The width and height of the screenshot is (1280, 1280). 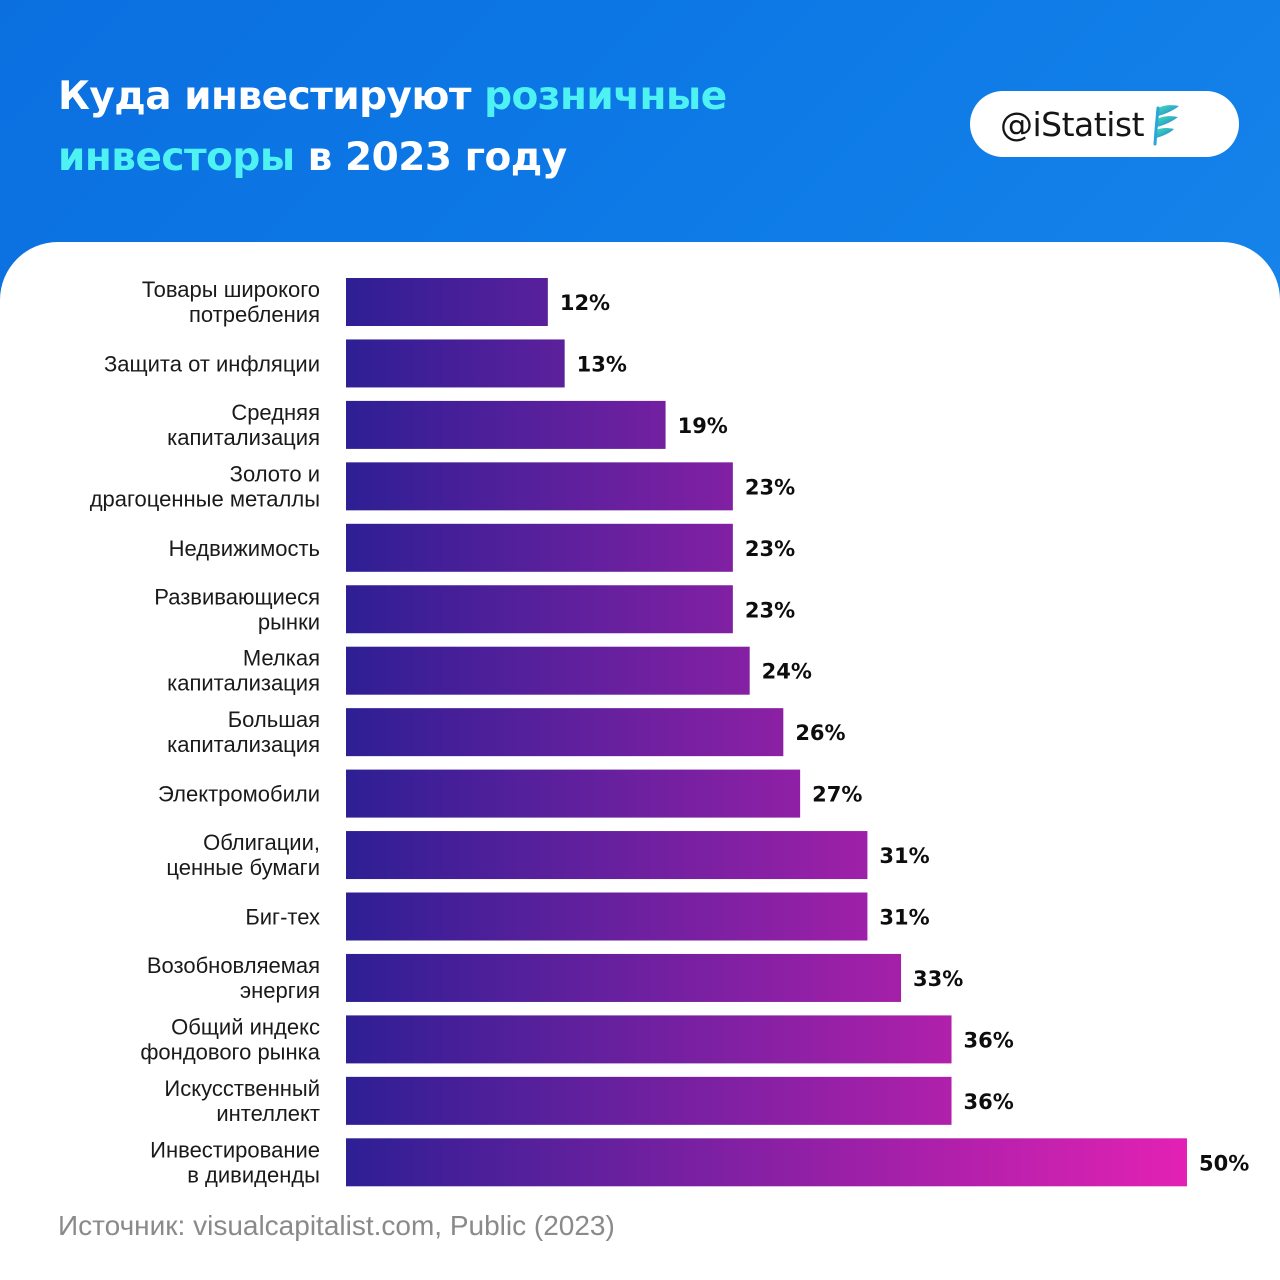 I want to click on brand-badge: @iStatist, so click(x=1104, y=124).